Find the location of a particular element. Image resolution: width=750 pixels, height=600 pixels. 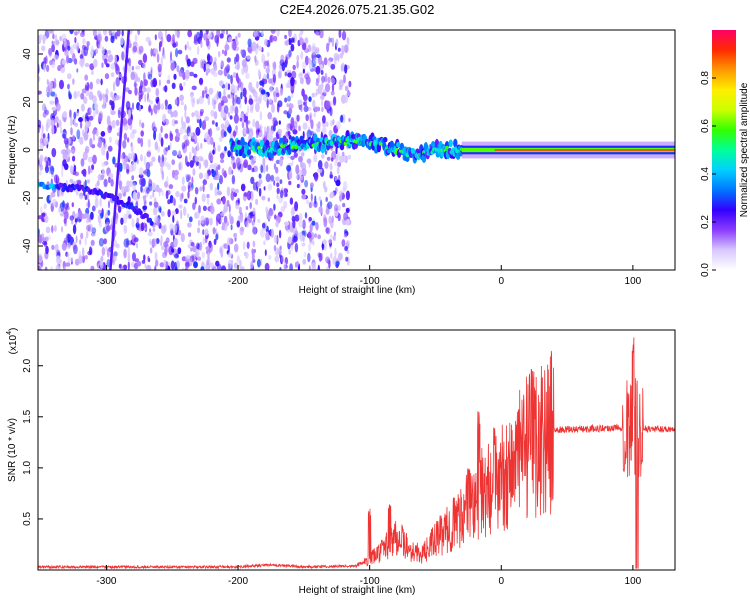

x-tick-label: 100 is located at coordinates (633, 581).